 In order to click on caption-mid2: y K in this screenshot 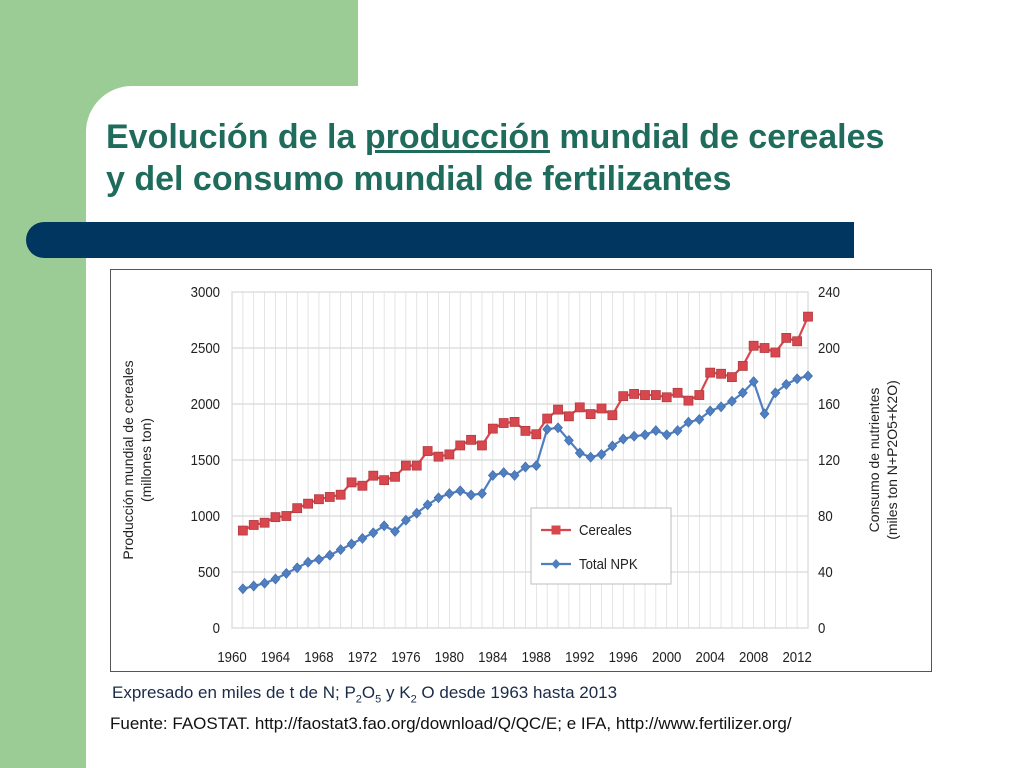, I will do `click(396, 692)`.